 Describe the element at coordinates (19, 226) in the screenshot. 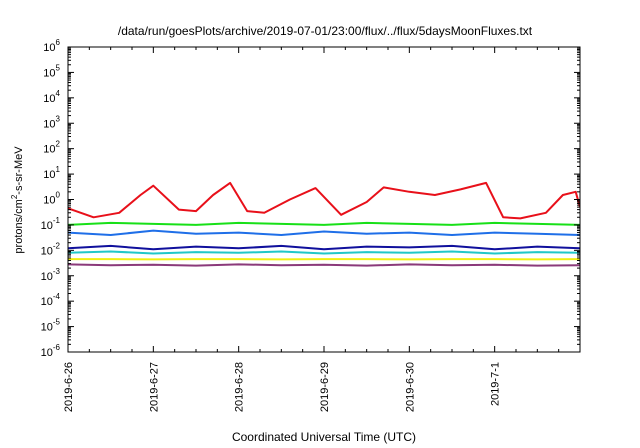

I see `y-axis-label-base: protons/cm` at that location.